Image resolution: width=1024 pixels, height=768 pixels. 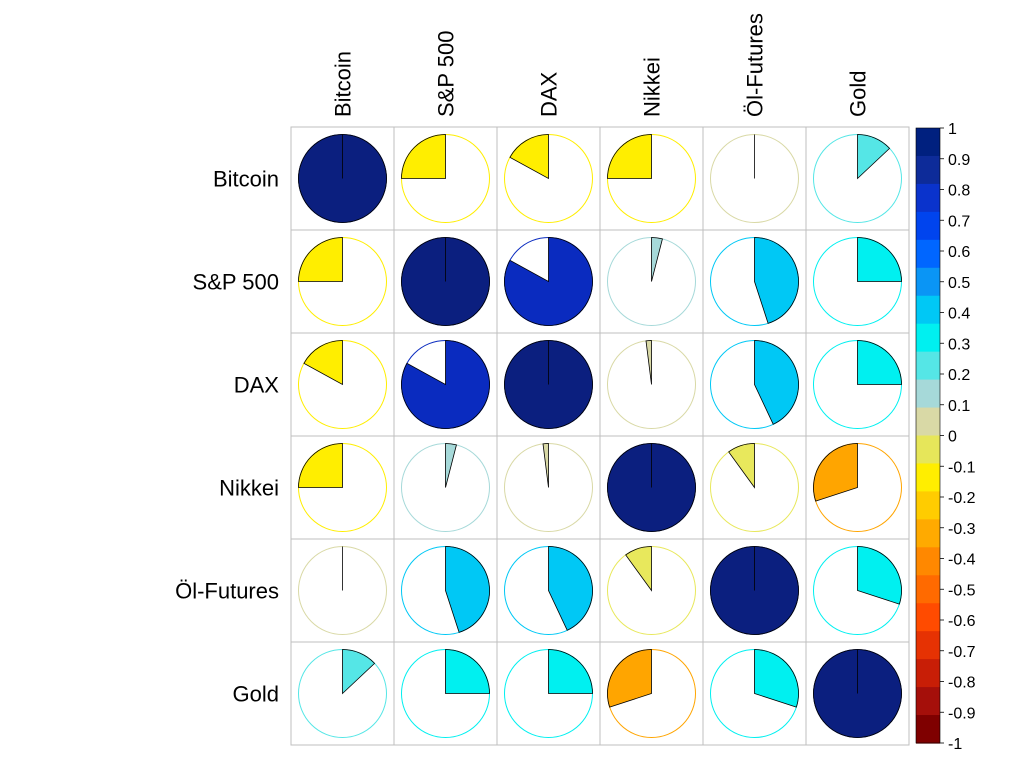 I want to click on colorbar-tick-label: -0.6, so click(x=962, y=621).